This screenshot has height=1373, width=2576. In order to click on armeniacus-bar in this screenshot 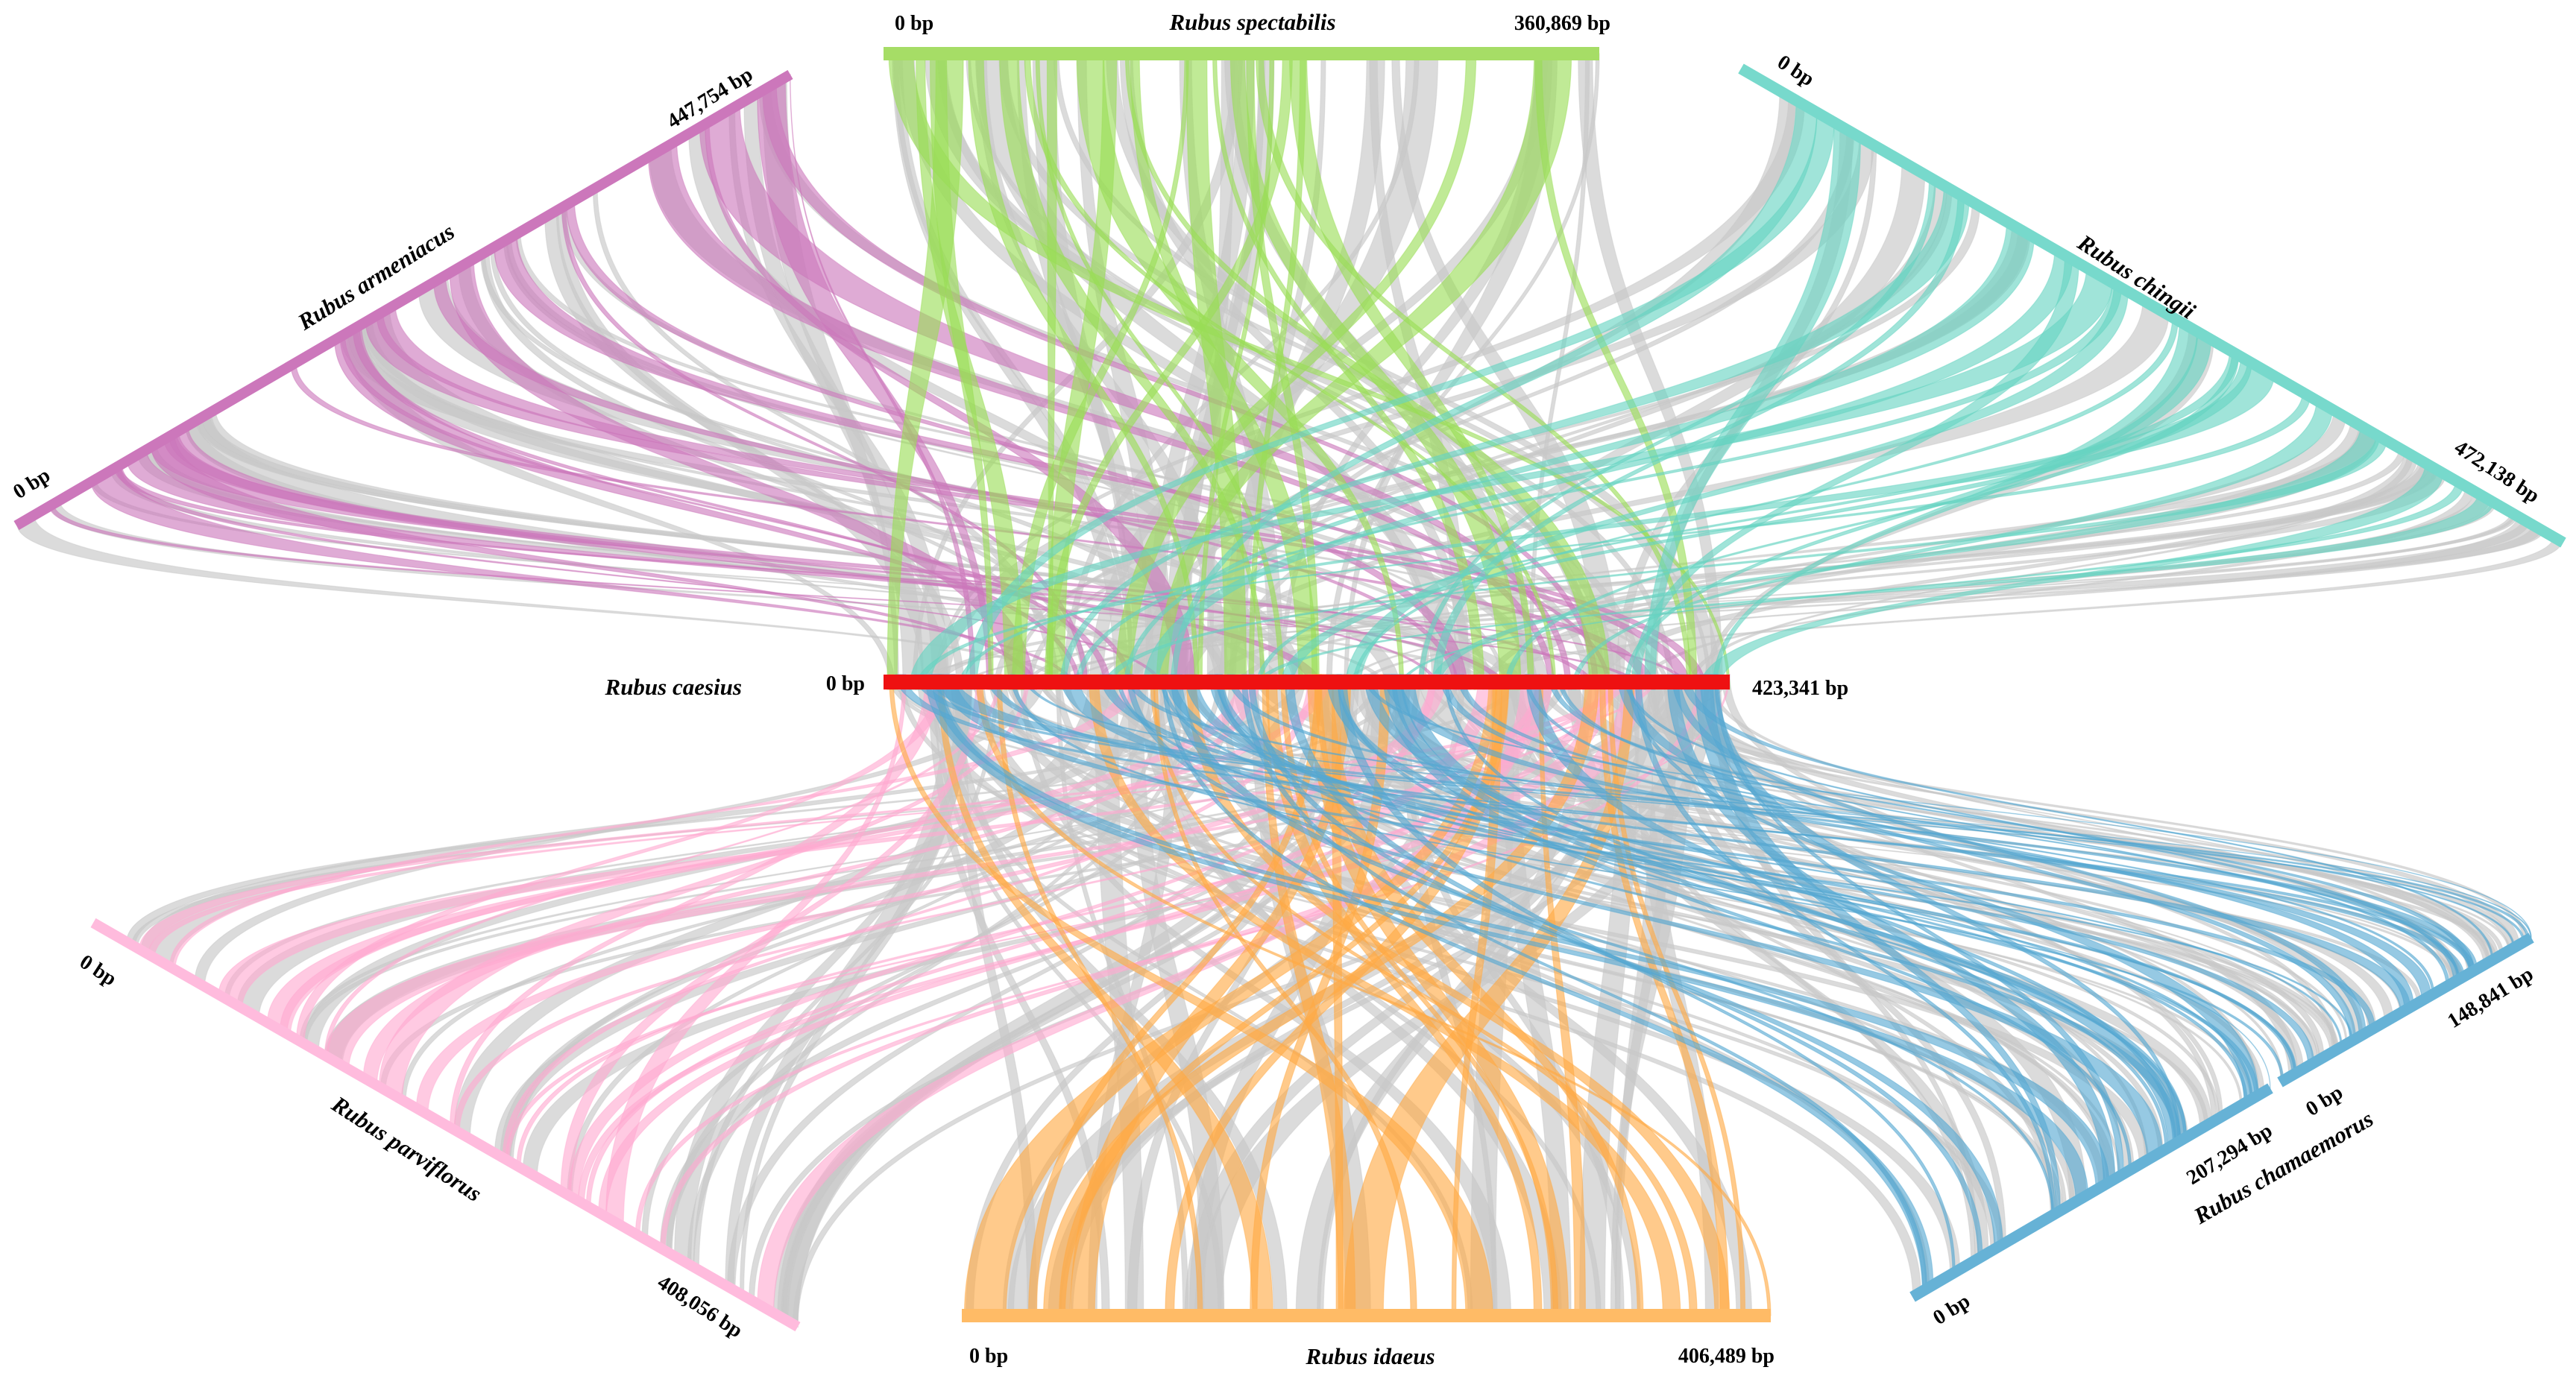, I will do `click(403, 300)`.